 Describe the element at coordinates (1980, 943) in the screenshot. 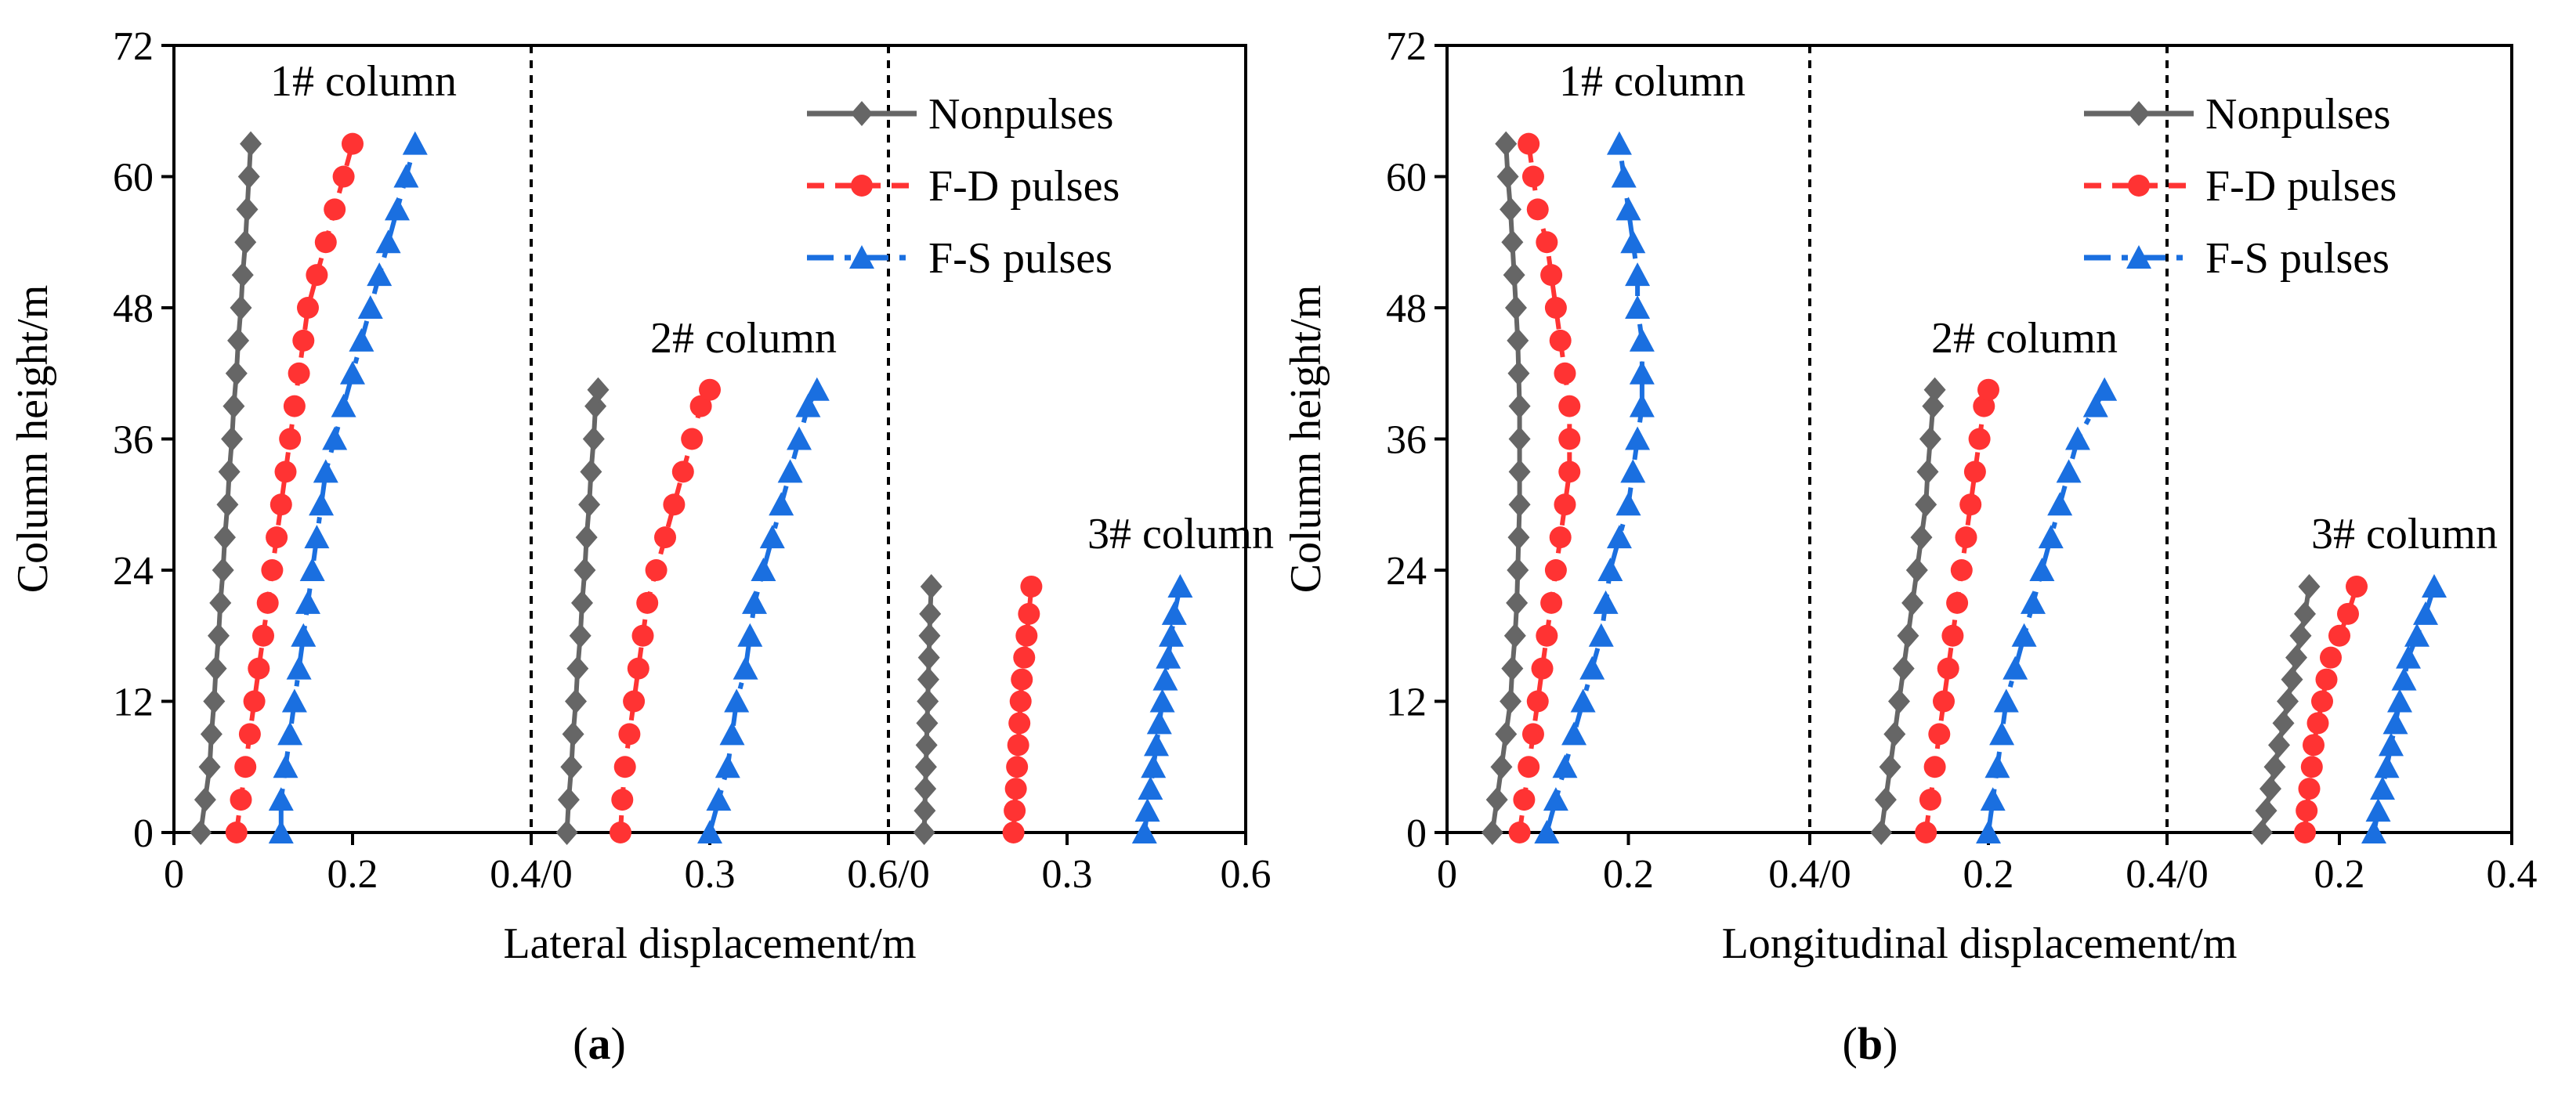

I see `x-axis-label: Longitudinal displacement/m` at that location.